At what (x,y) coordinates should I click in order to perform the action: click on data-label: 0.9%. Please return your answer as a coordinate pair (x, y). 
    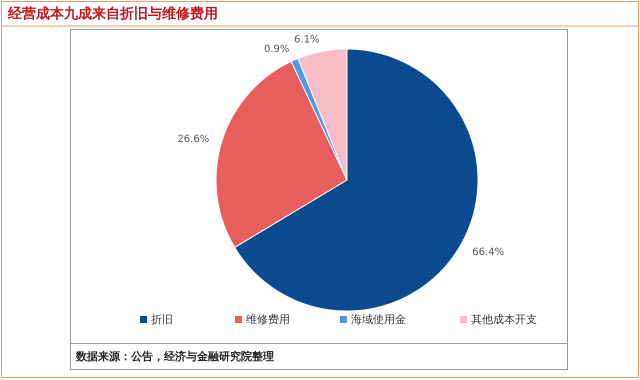
    Looking at the image, I should click on (277, 50).